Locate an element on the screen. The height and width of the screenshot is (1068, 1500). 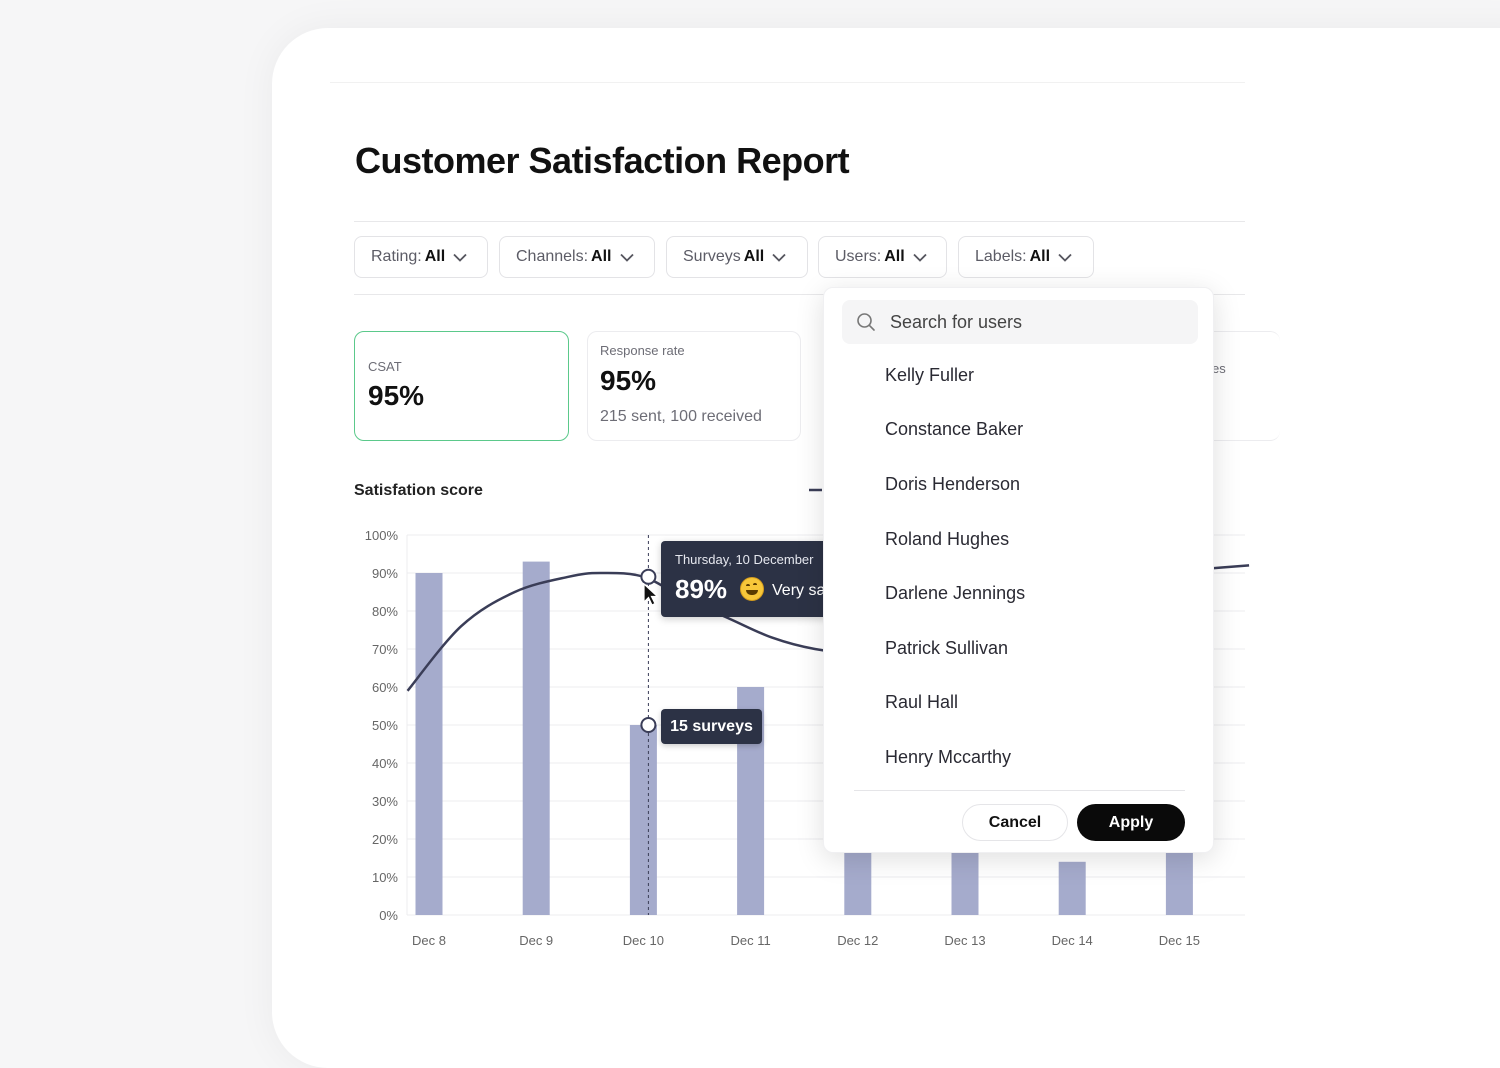
y-tick-label: 30% is located at coordinates (385, 801).